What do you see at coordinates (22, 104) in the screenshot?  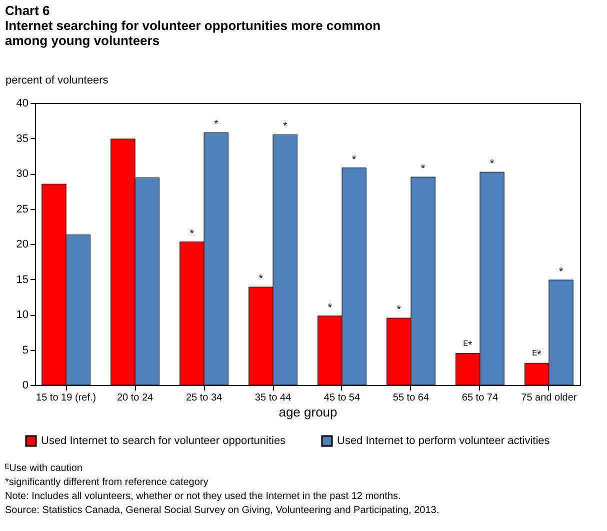 I see `y-tick-label: 40` at bounding box center [22, 104].